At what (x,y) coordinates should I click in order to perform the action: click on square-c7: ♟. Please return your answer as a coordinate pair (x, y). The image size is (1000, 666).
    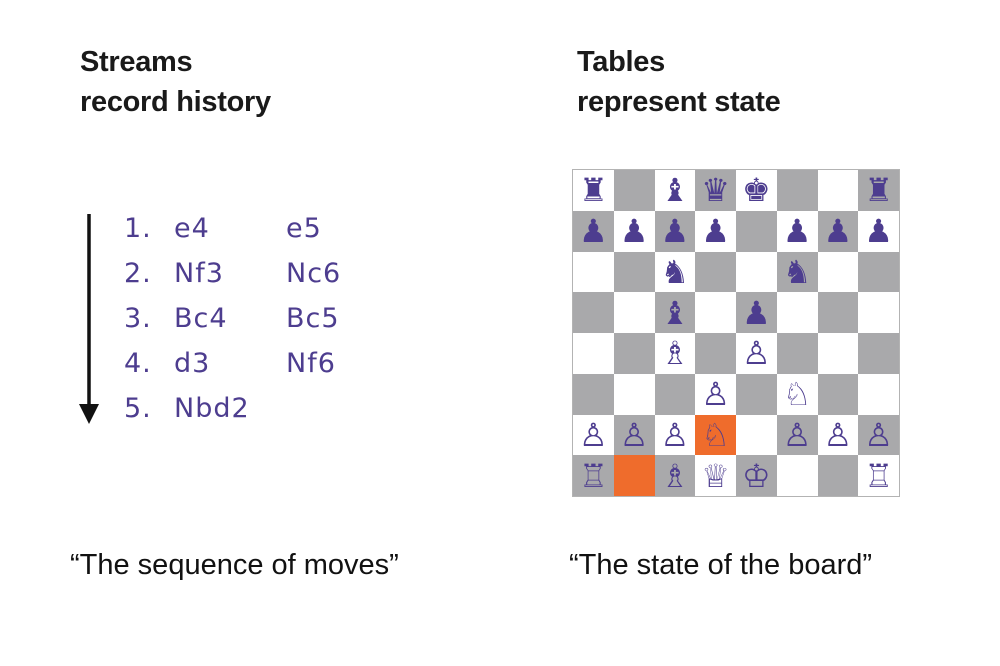
    Looking at the image, I should click on (675, 231).